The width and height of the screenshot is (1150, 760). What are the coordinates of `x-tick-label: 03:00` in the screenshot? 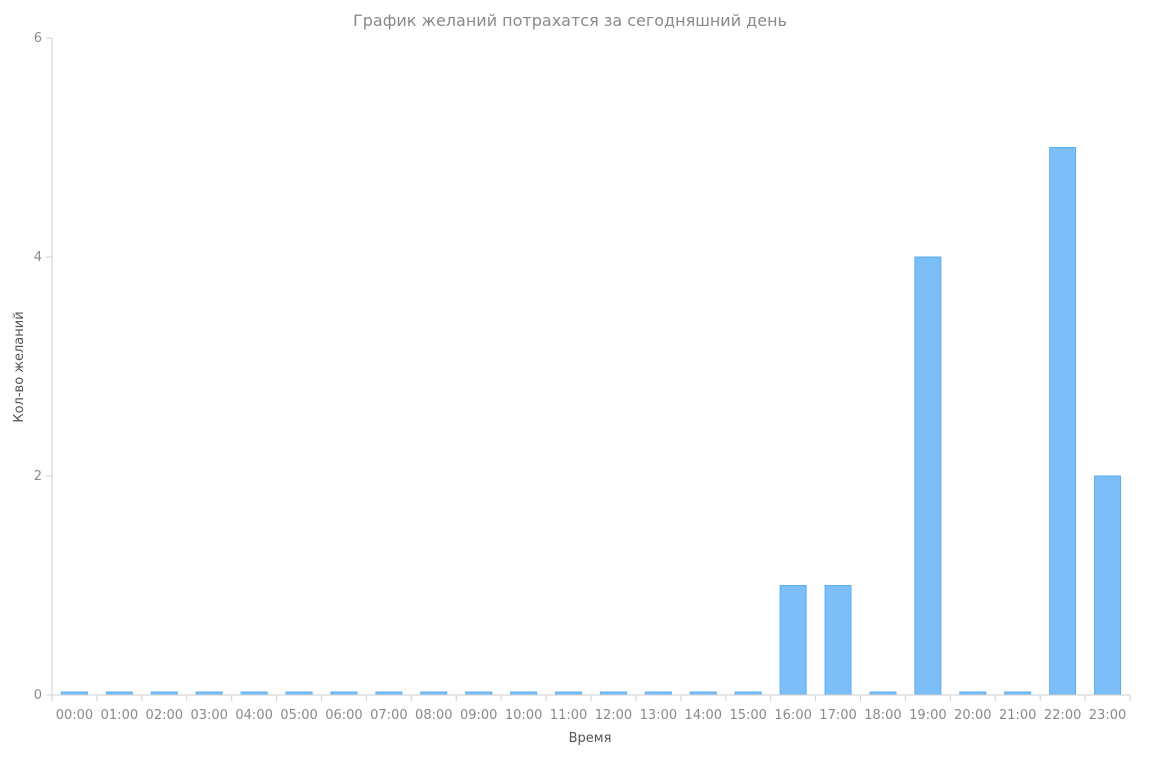 It's located at (208, 715).